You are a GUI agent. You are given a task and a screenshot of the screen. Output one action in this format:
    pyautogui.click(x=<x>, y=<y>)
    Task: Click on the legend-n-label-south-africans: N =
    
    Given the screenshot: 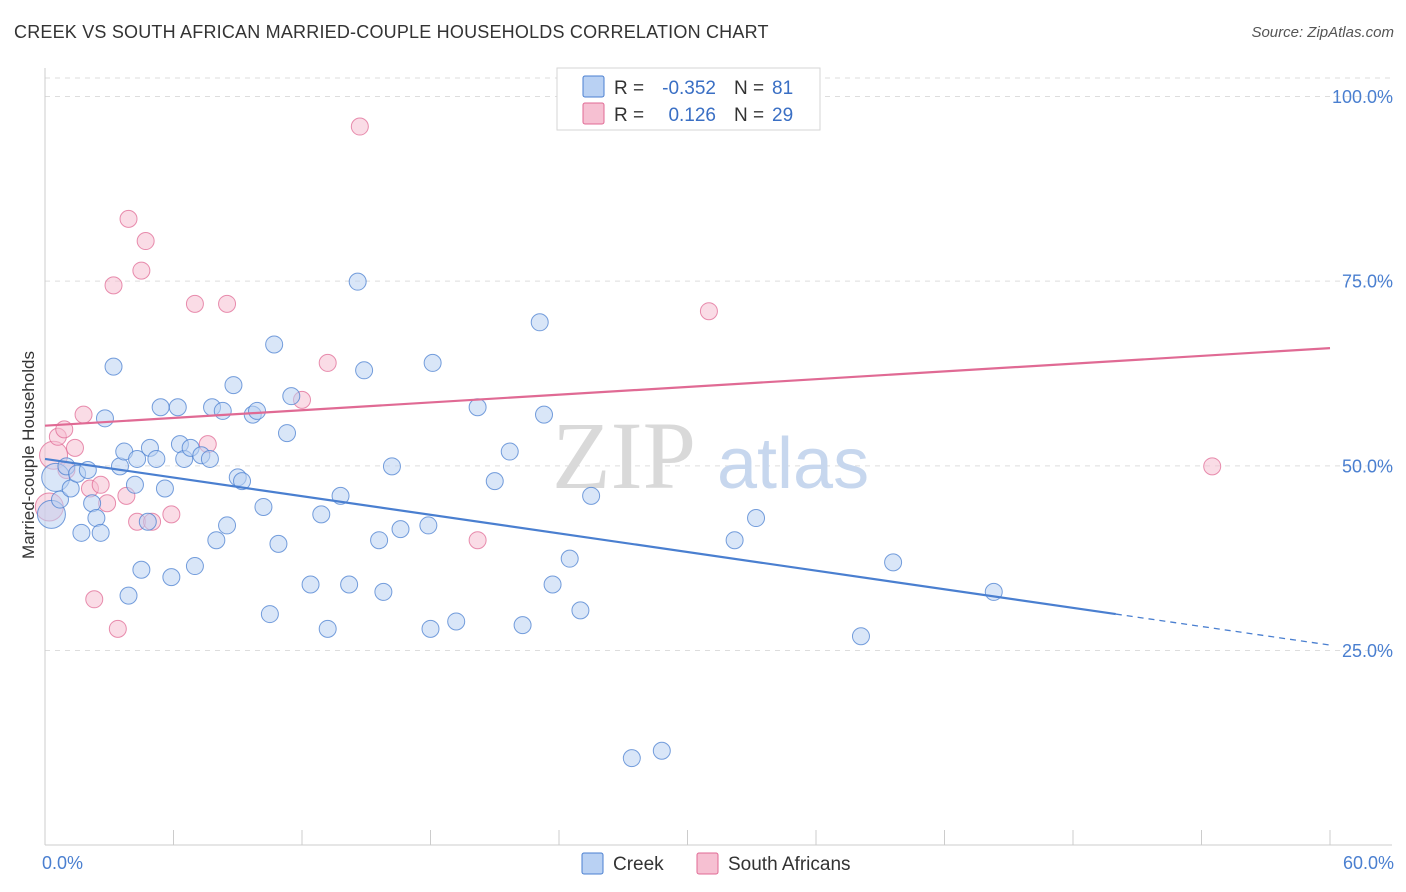 What is the action you would take?
    pyautogui.click(x=749, y=115)
    